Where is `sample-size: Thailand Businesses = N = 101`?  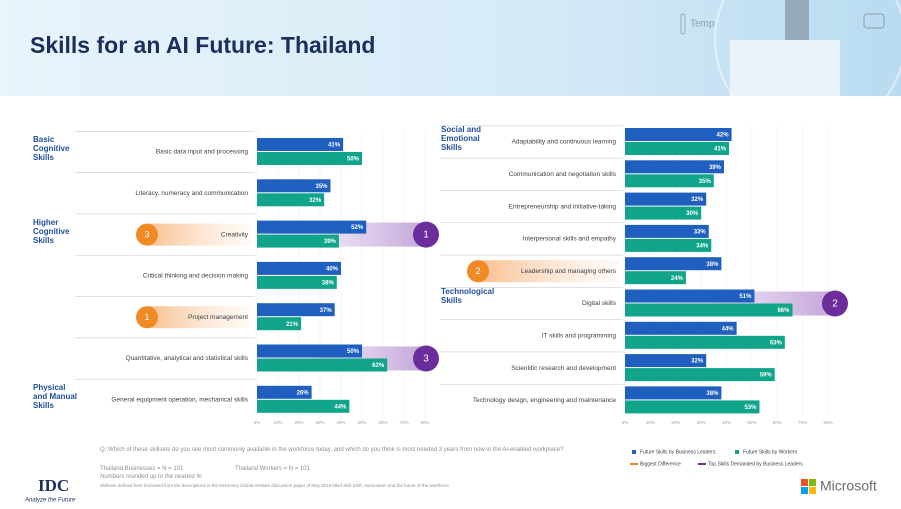 sample-size: Thailand Businesses = N = 101 is located at coordinates (142, 469).